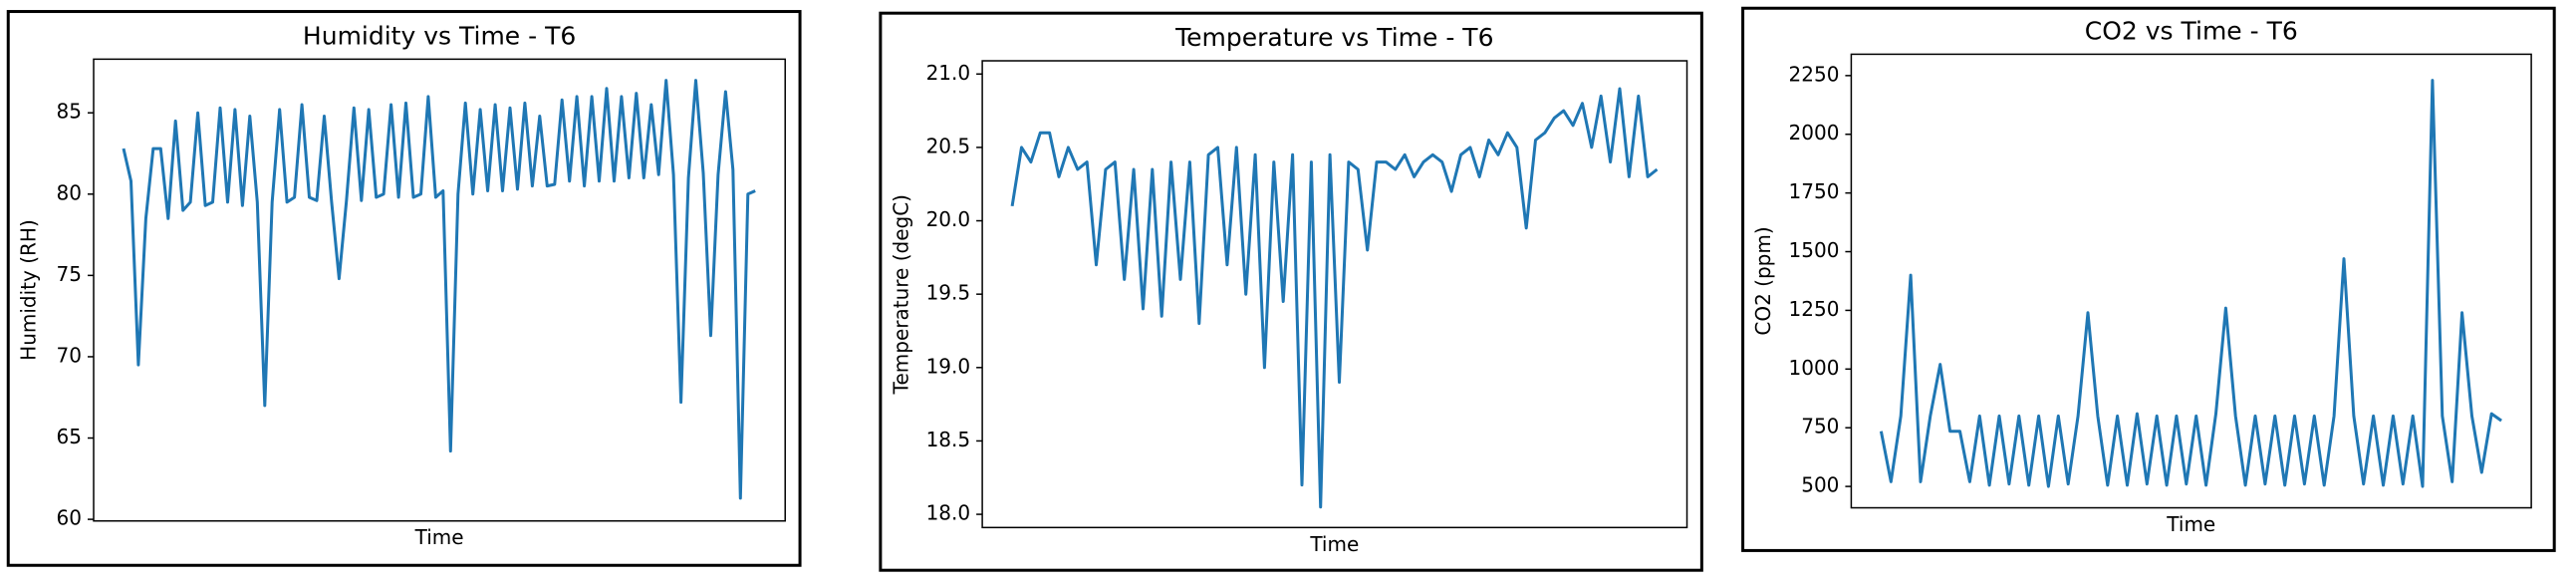  What do you see at coordinates (900, 294) in the screenshot?
I see `y-axis-label: Temperature (degC)` at bounding box center [900, 294].